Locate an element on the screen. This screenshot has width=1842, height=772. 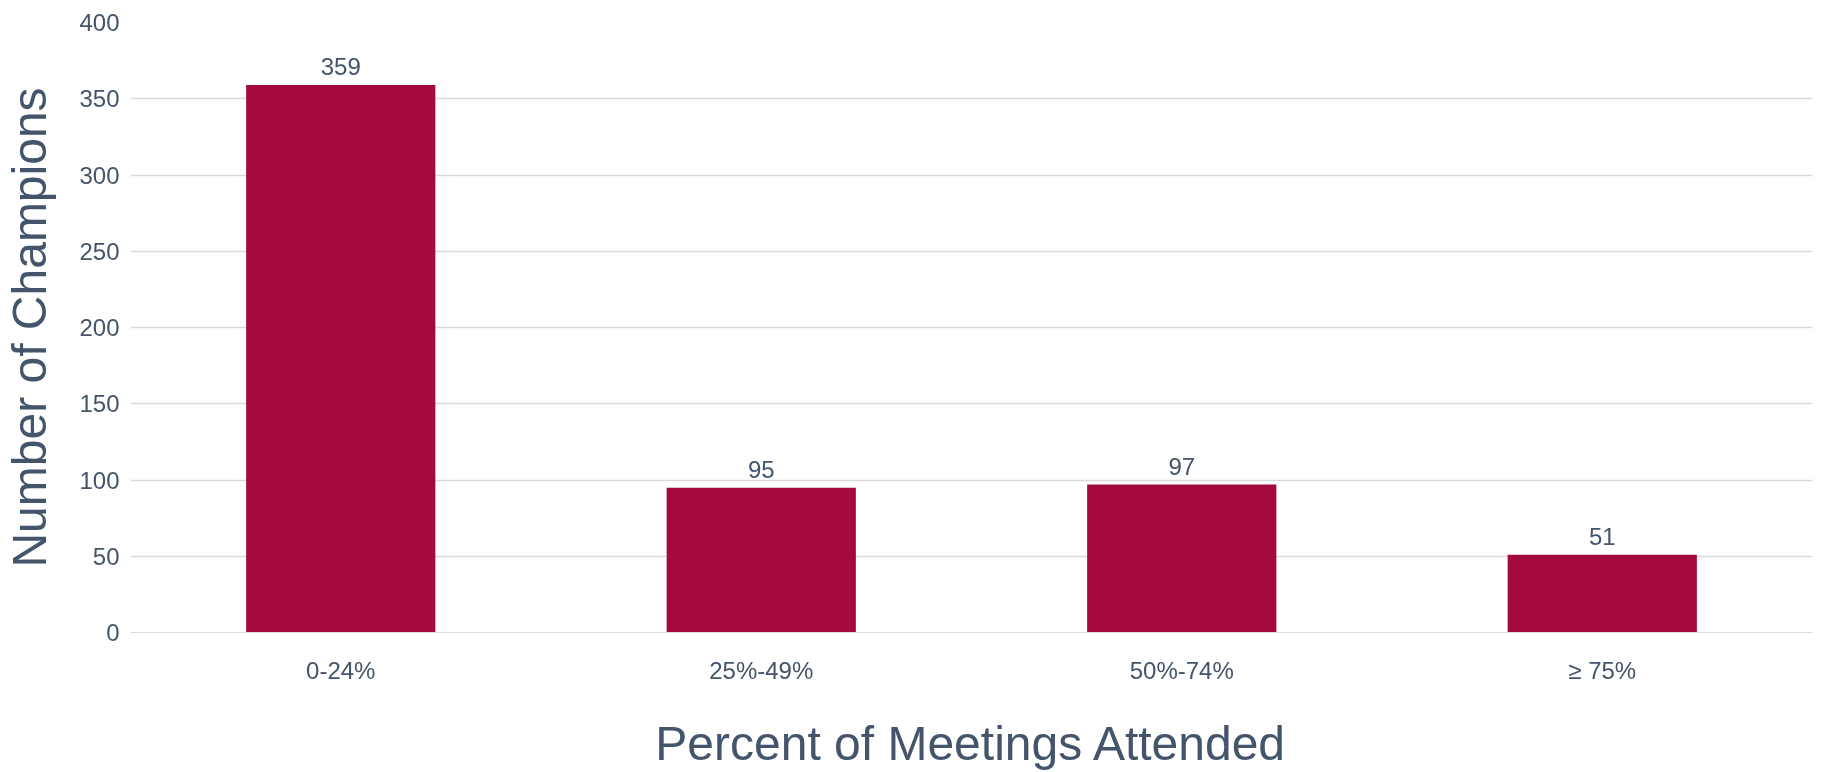
data-label: 359 is located at coordinates (340, 67).